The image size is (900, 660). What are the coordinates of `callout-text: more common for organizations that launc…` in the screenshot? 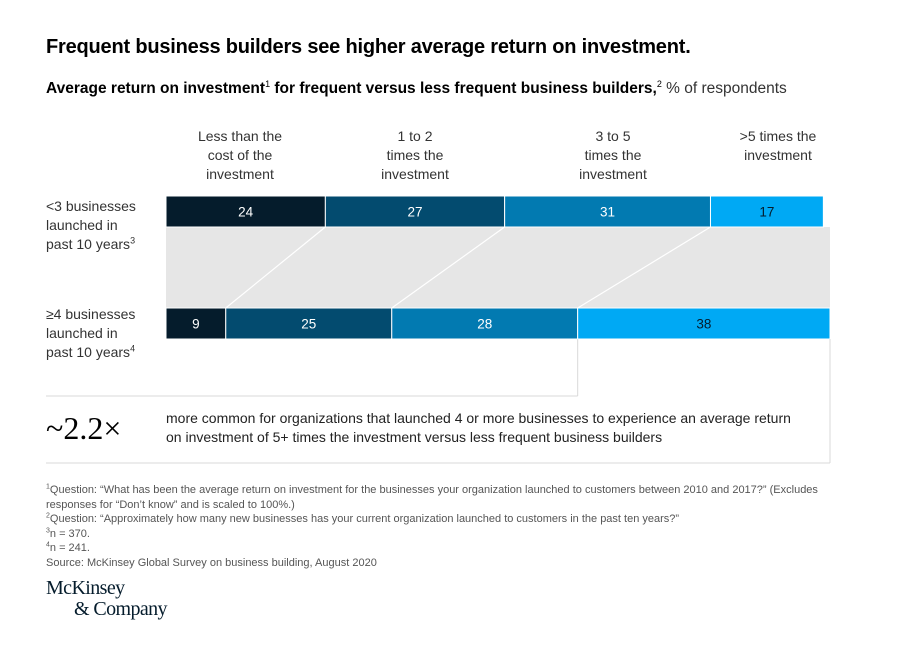 It's located at (478, 427).